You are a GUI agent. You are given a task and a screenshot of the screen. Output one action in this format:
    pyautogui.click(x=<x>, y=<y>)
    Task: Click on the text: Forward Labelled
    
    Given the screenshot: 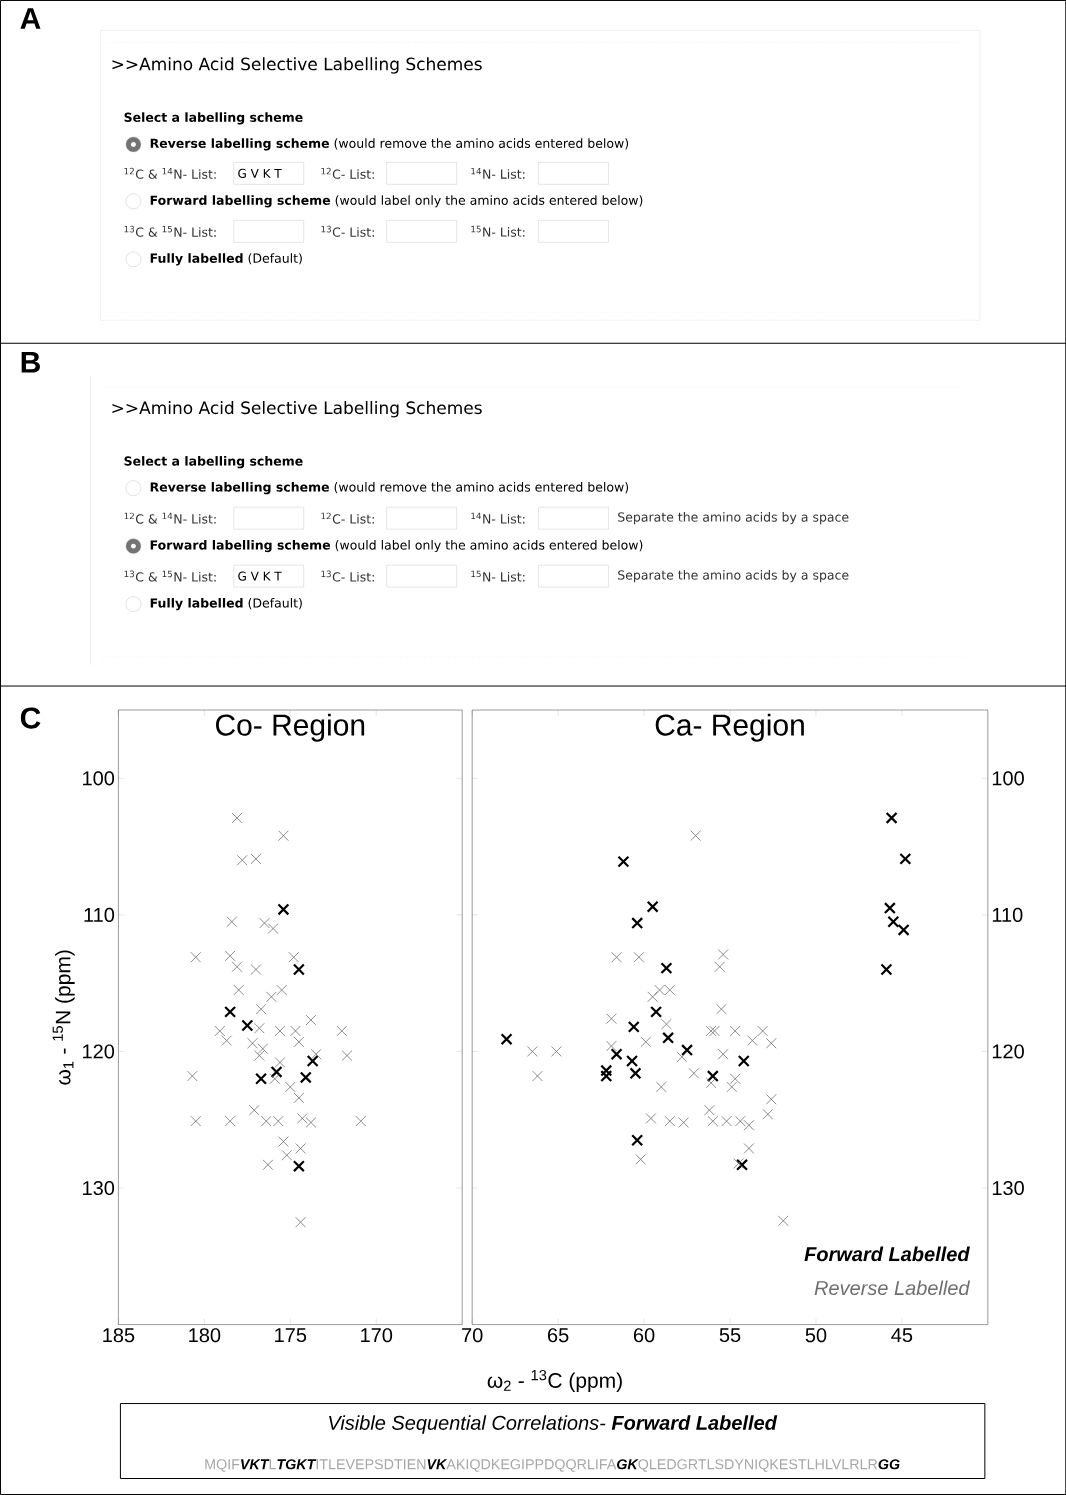 What is the action you would take?
    pyautogui.click(x=887, y=1254)
    